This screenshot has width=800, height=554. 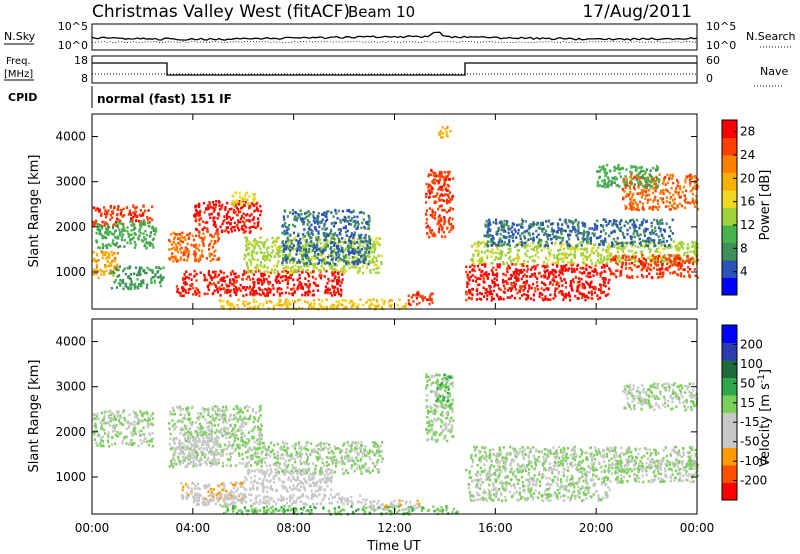 I want to click on cpid-label: CPID, so click(x=22, y=97).